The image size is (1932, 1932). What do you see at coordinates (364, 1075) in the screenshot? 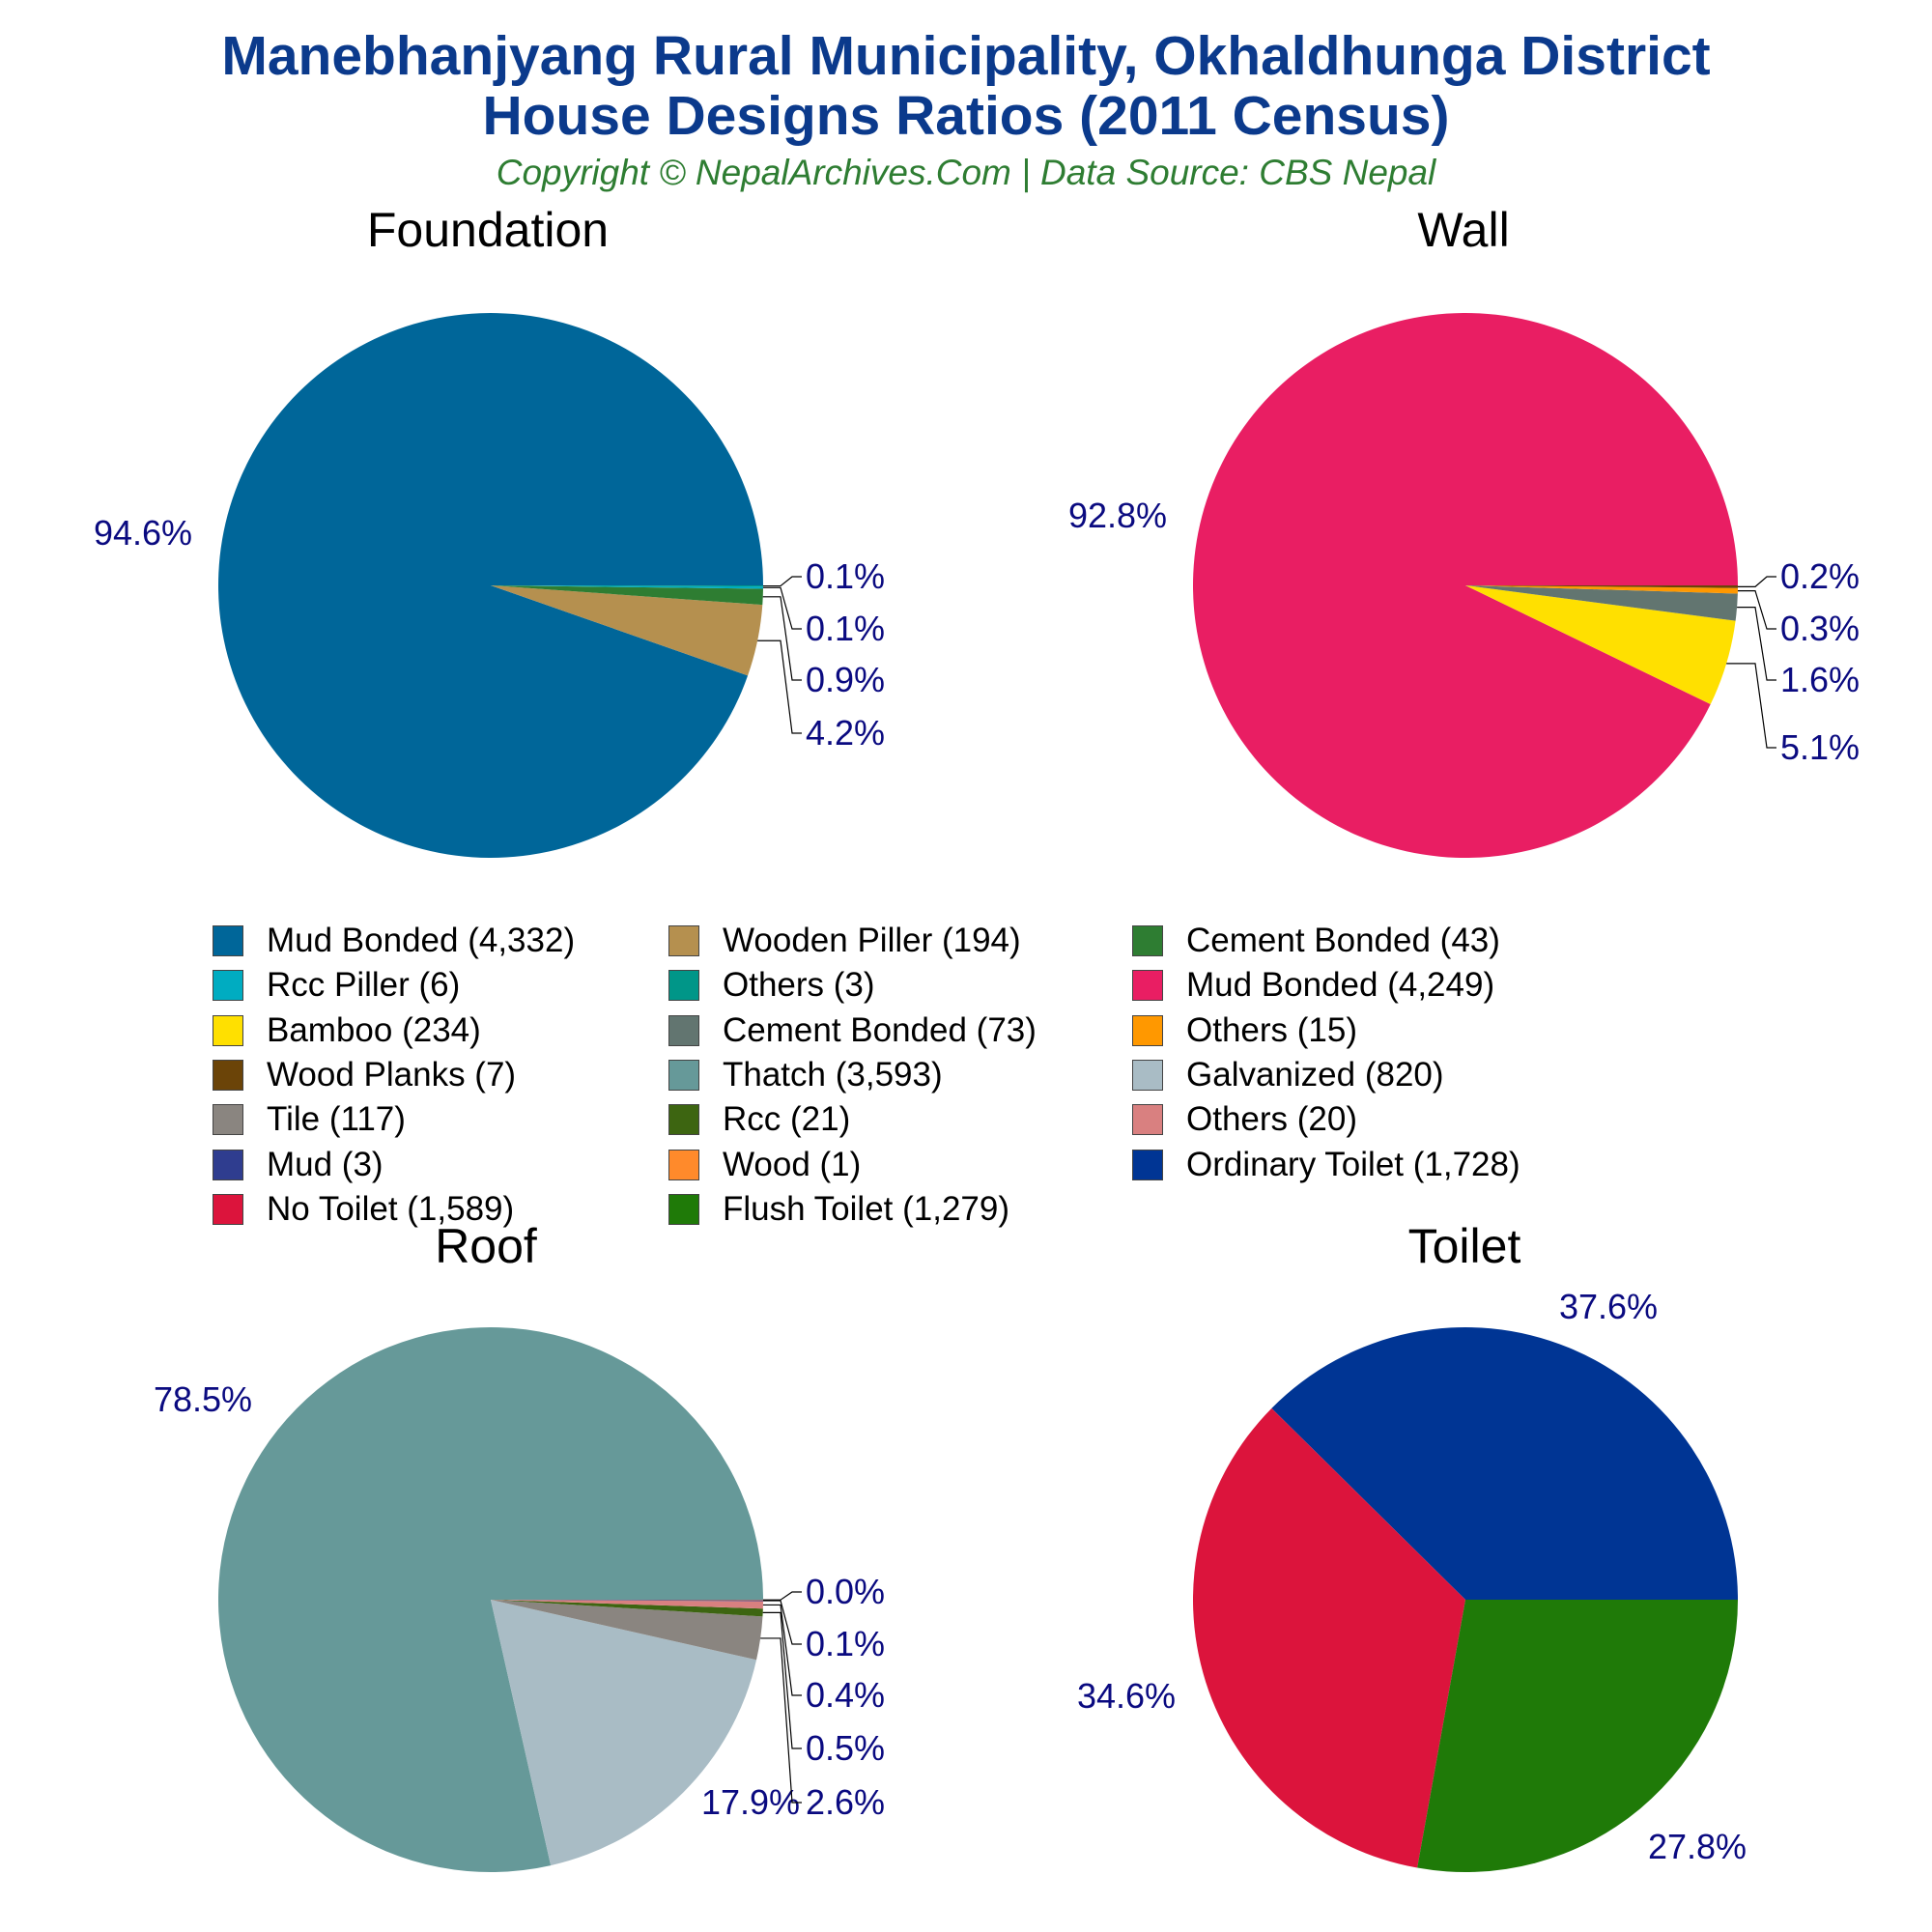
I see `legend-item: Wood Planks (7)` at bounding box center [364, 1075].